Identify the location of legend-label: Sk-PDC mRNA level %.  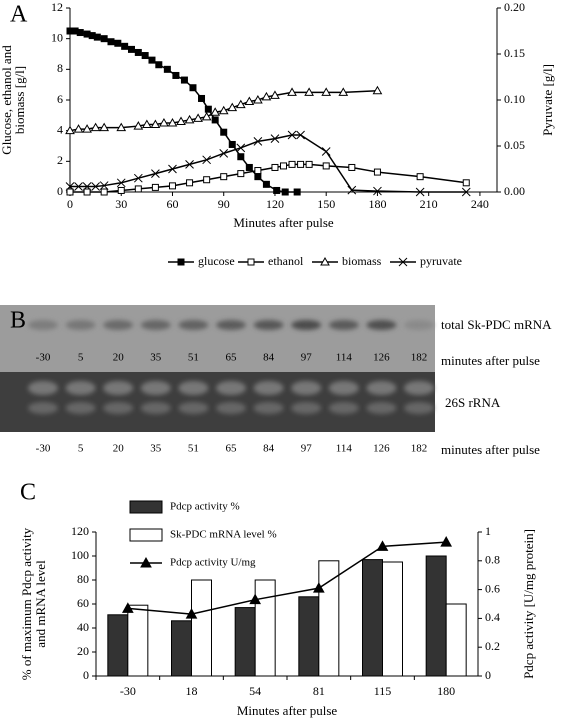
(223, 535).